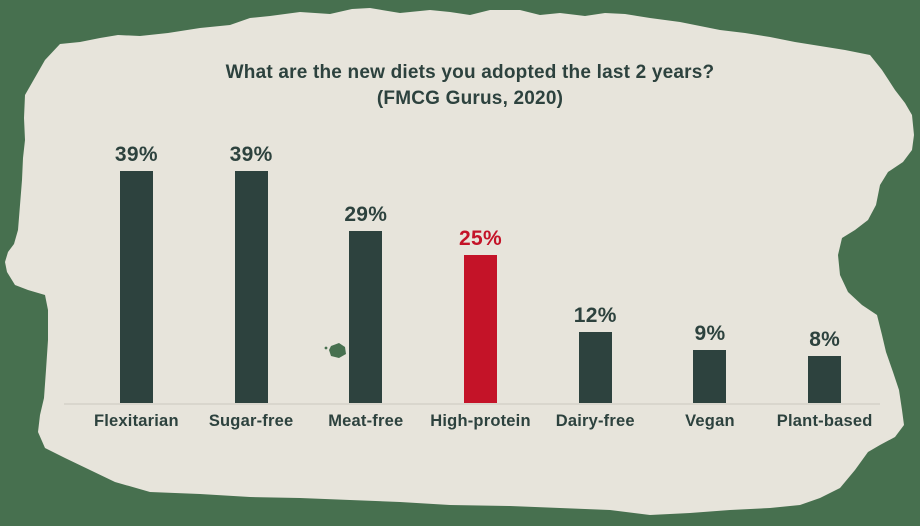  I want to click on bar-group-flexitarian: 39%, so click(136, 202).